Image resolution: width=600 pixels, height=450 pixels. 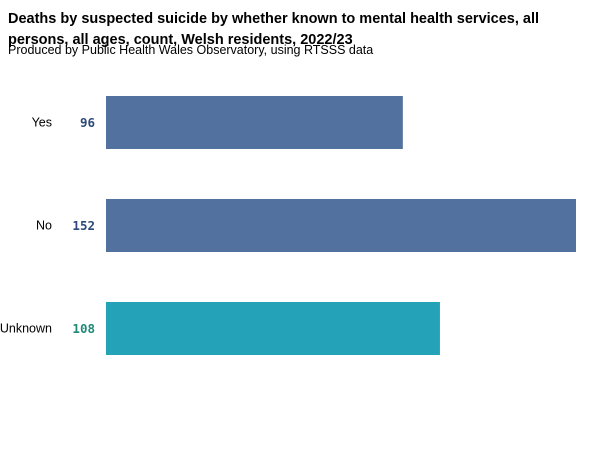 What do you see at coordinates (254, 122) in the screenshot?
I see `bar-yes` at bounding box center [254, 122].